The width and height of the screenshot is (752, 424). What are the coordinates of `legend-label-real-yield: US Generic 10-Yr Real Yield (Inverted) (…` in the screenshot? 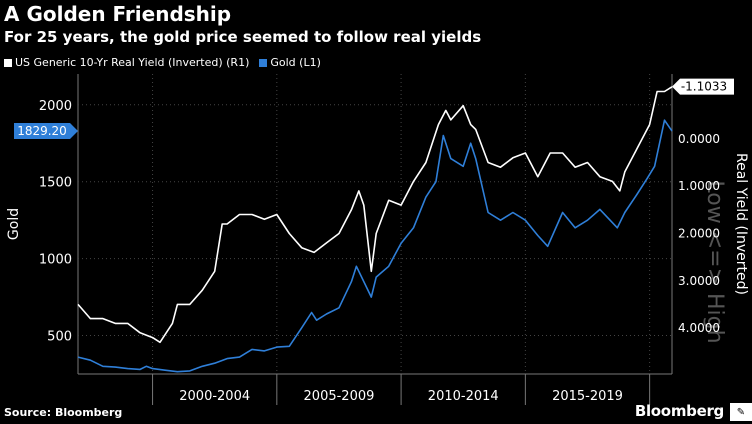 It's located at (132, 62).